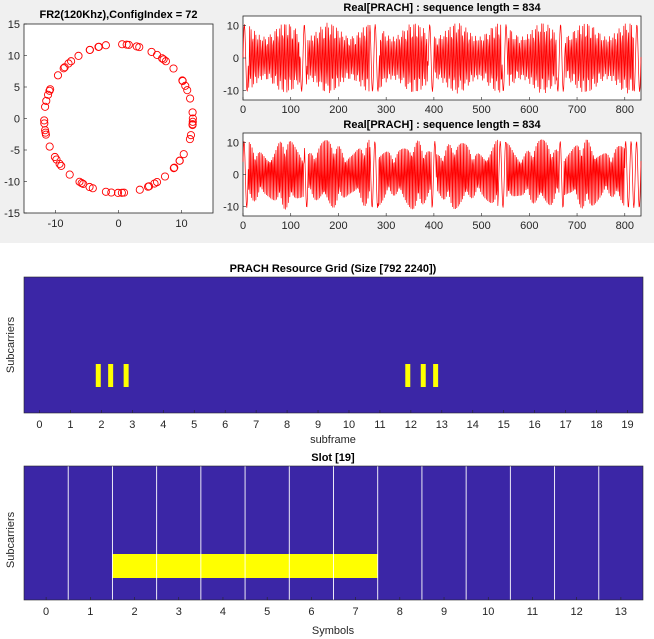  I want to click on constellation-ytick-label: 5, so click(17, 88).